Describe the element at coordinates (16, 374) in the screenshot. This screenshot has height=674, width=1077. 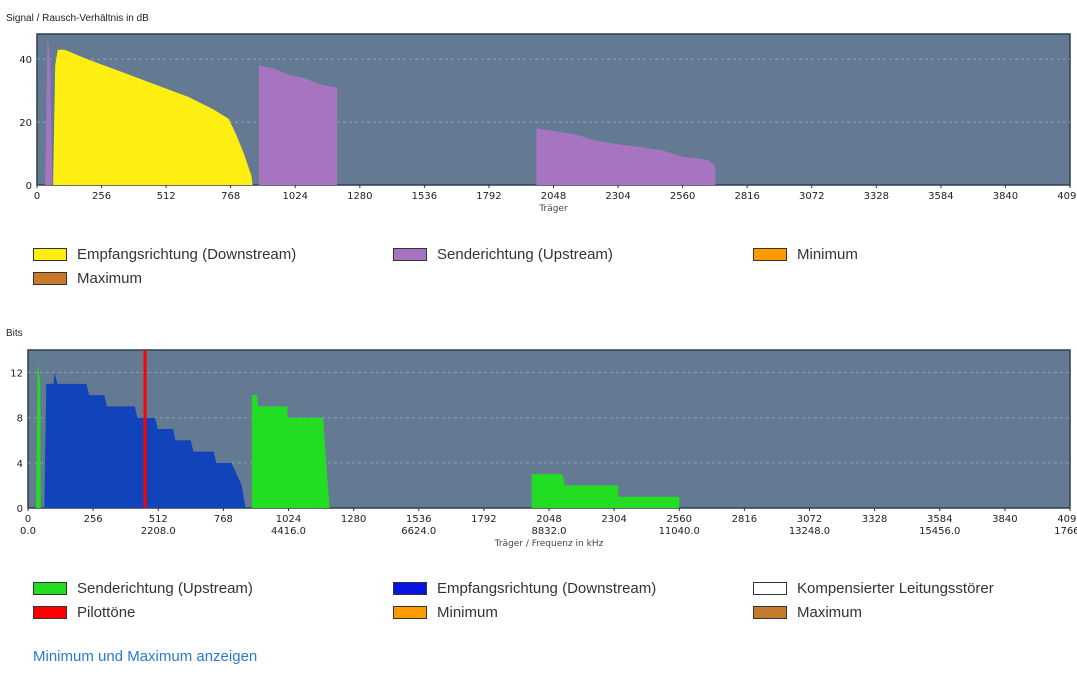
I see `bits-ytick-label: 12` at that location.